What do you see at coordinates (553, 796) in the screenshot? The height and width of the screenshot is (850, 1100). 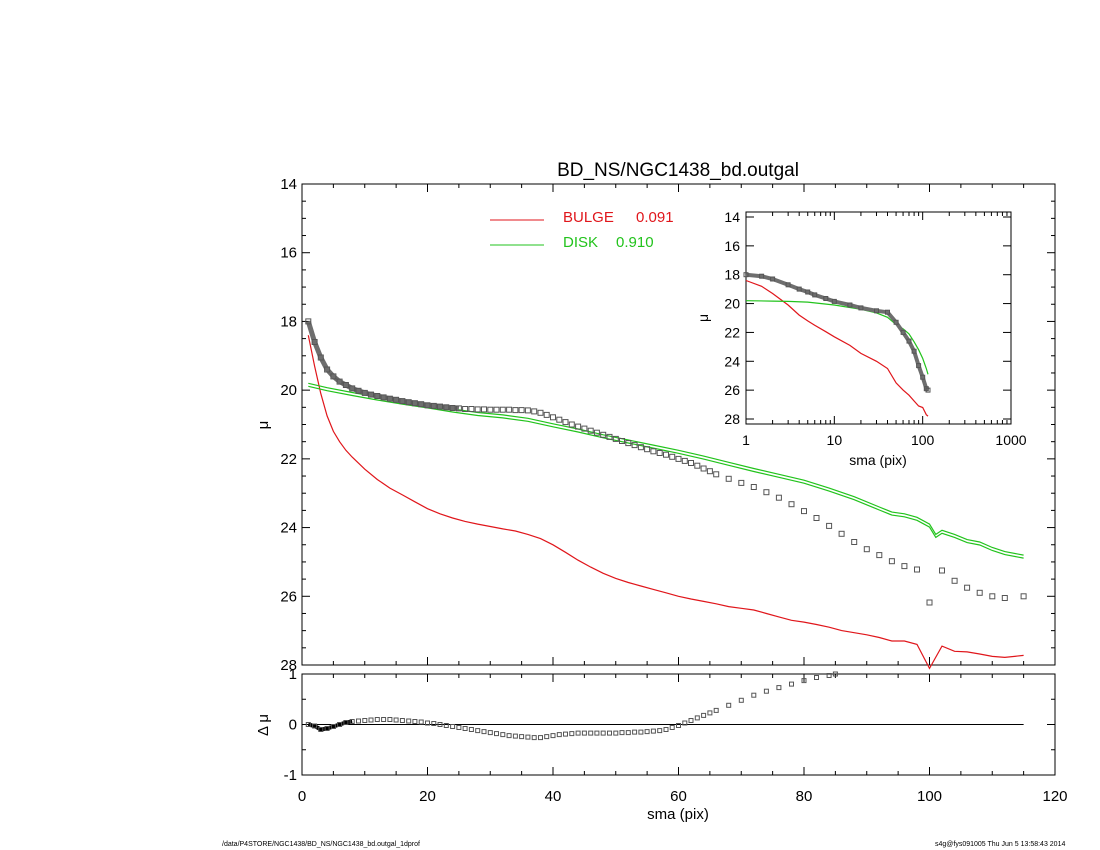 I see `resid-xtick-label-2: 40` at bounding box center [553, 796].